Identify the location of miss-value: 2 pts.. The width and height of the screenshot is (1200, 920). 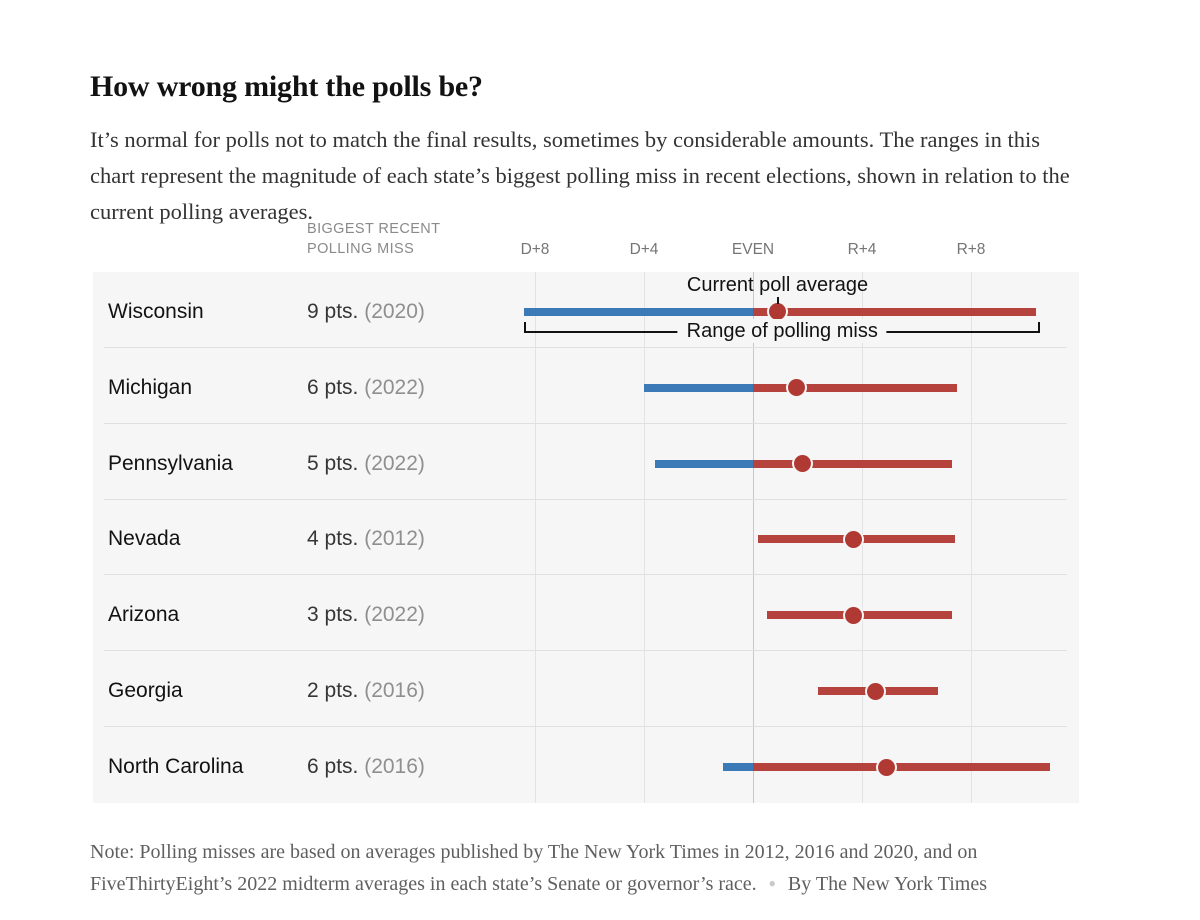
(333, 691).